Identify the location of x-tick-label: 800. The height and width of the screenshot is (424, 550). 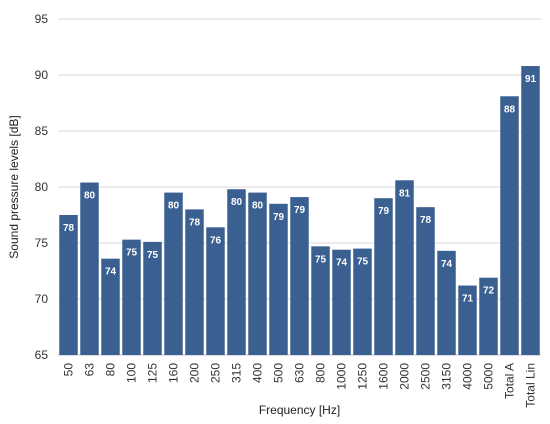
(321, 373).